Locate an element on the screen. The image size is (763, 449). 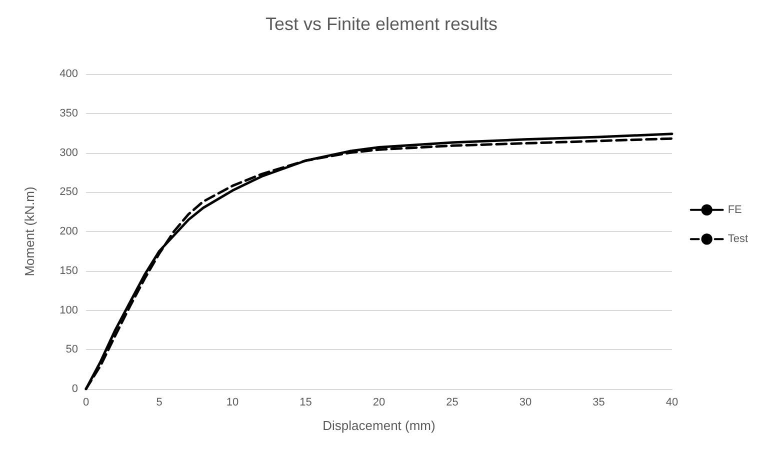
y-tick-label: 150 is located at coordinates (69, 270).